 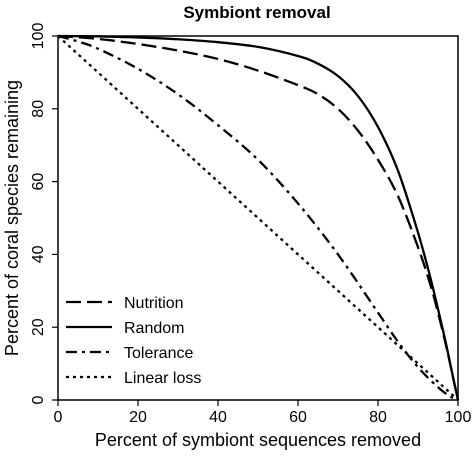 What do you see at coordinates (162, 378) in the screenshot?
I see `legend-label: Linear loss` at bounding box center [162, 378].